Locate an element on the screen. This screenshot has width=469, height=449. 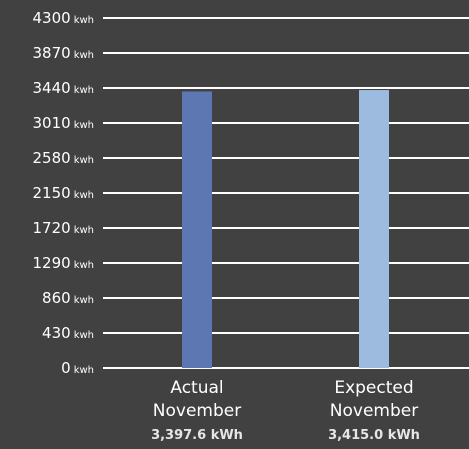
y-tick-label-2580: 2580 kwh is located at coordinates (64, 158).